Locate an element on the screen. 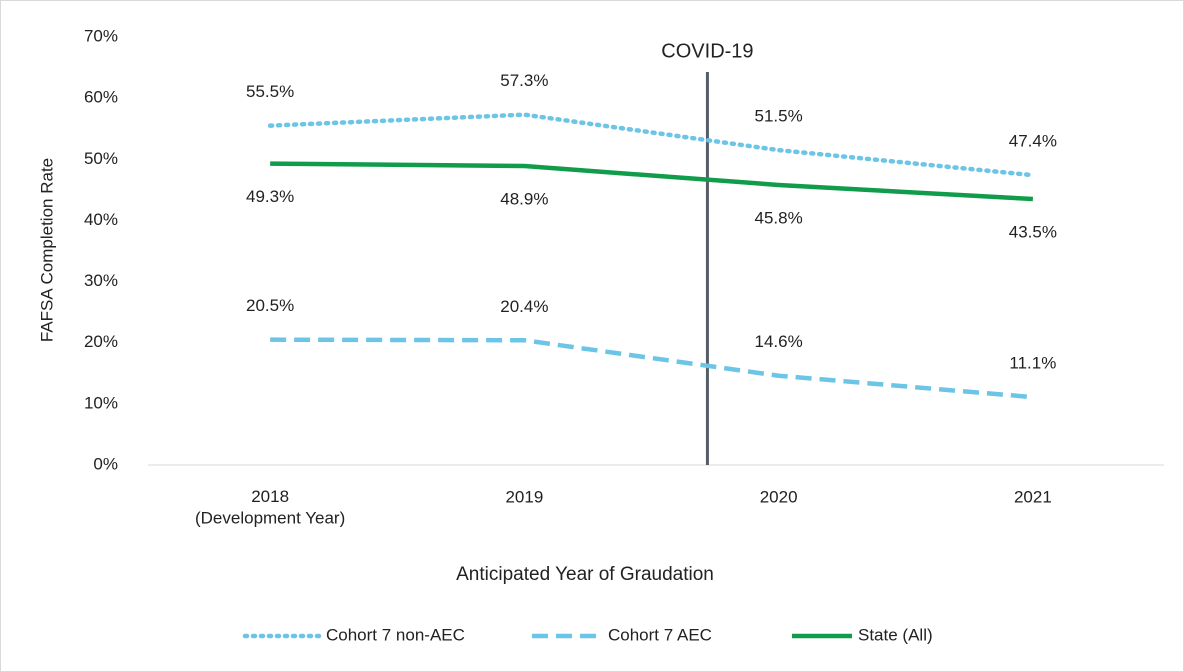  legend-label: State (All) is located at coordinates (895, 634).